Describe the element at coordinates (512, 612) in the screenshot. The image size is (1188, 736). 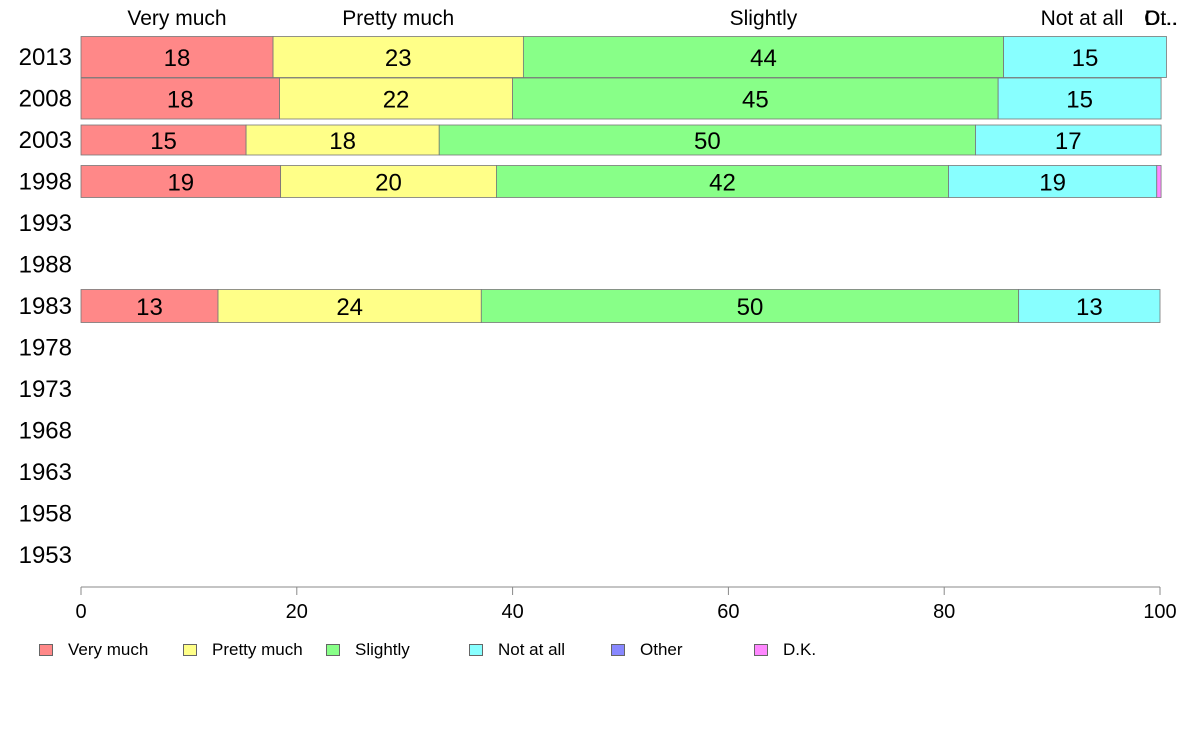
I see `x-tick-label: 40` at that location.